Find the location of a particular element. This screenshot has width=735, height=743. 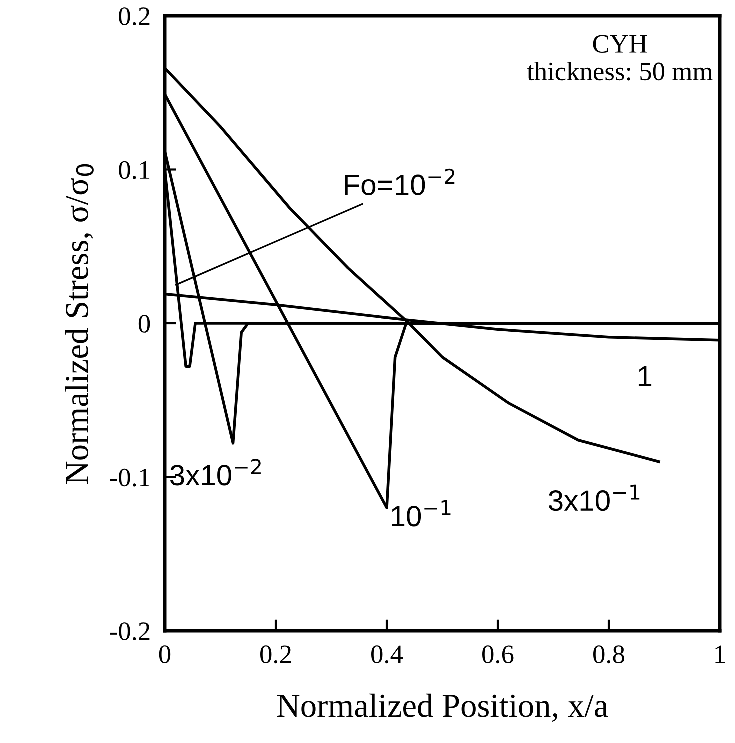

y-axis-title: Normalized Stress, σ/σ$_{0}$ is located at coordinates (79, 324).